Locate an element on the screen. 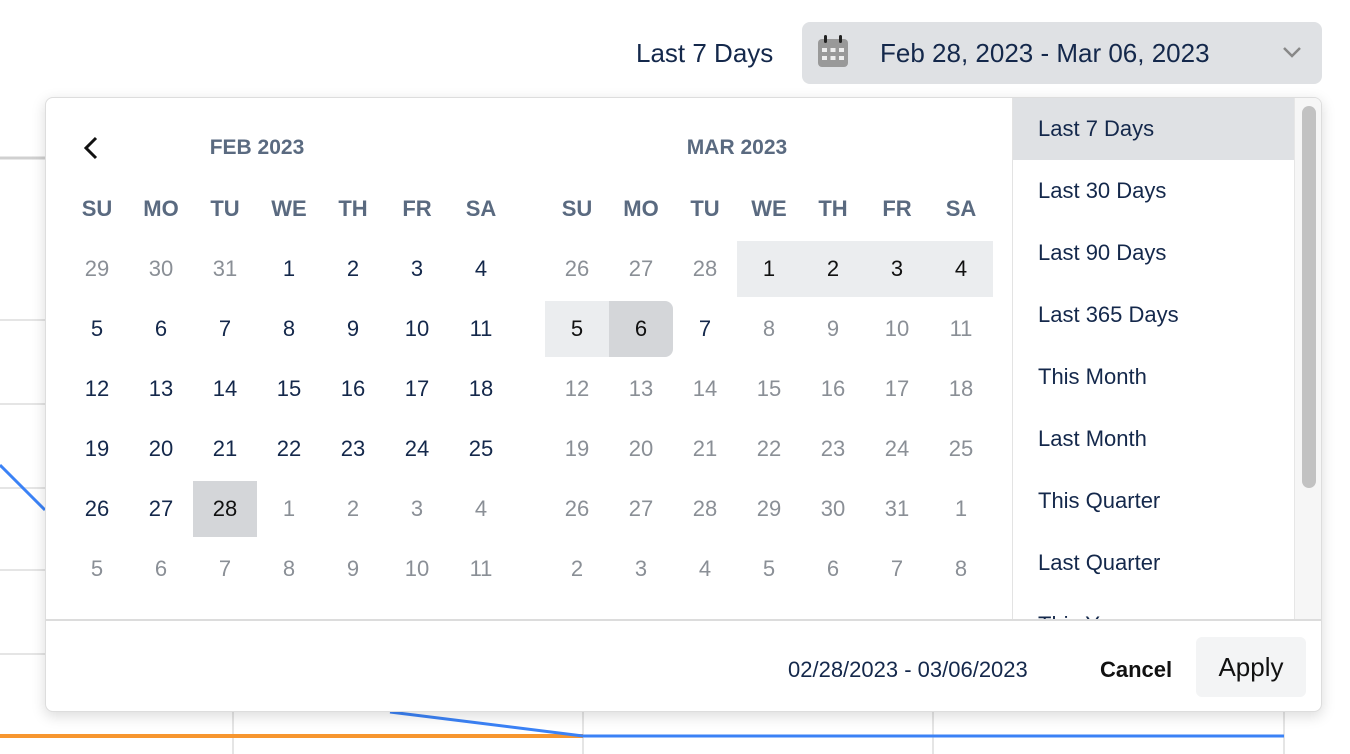 The width and height of the screenshot is (1350, 754). preset-item: Last Month is located at coordinates (1092, 438).